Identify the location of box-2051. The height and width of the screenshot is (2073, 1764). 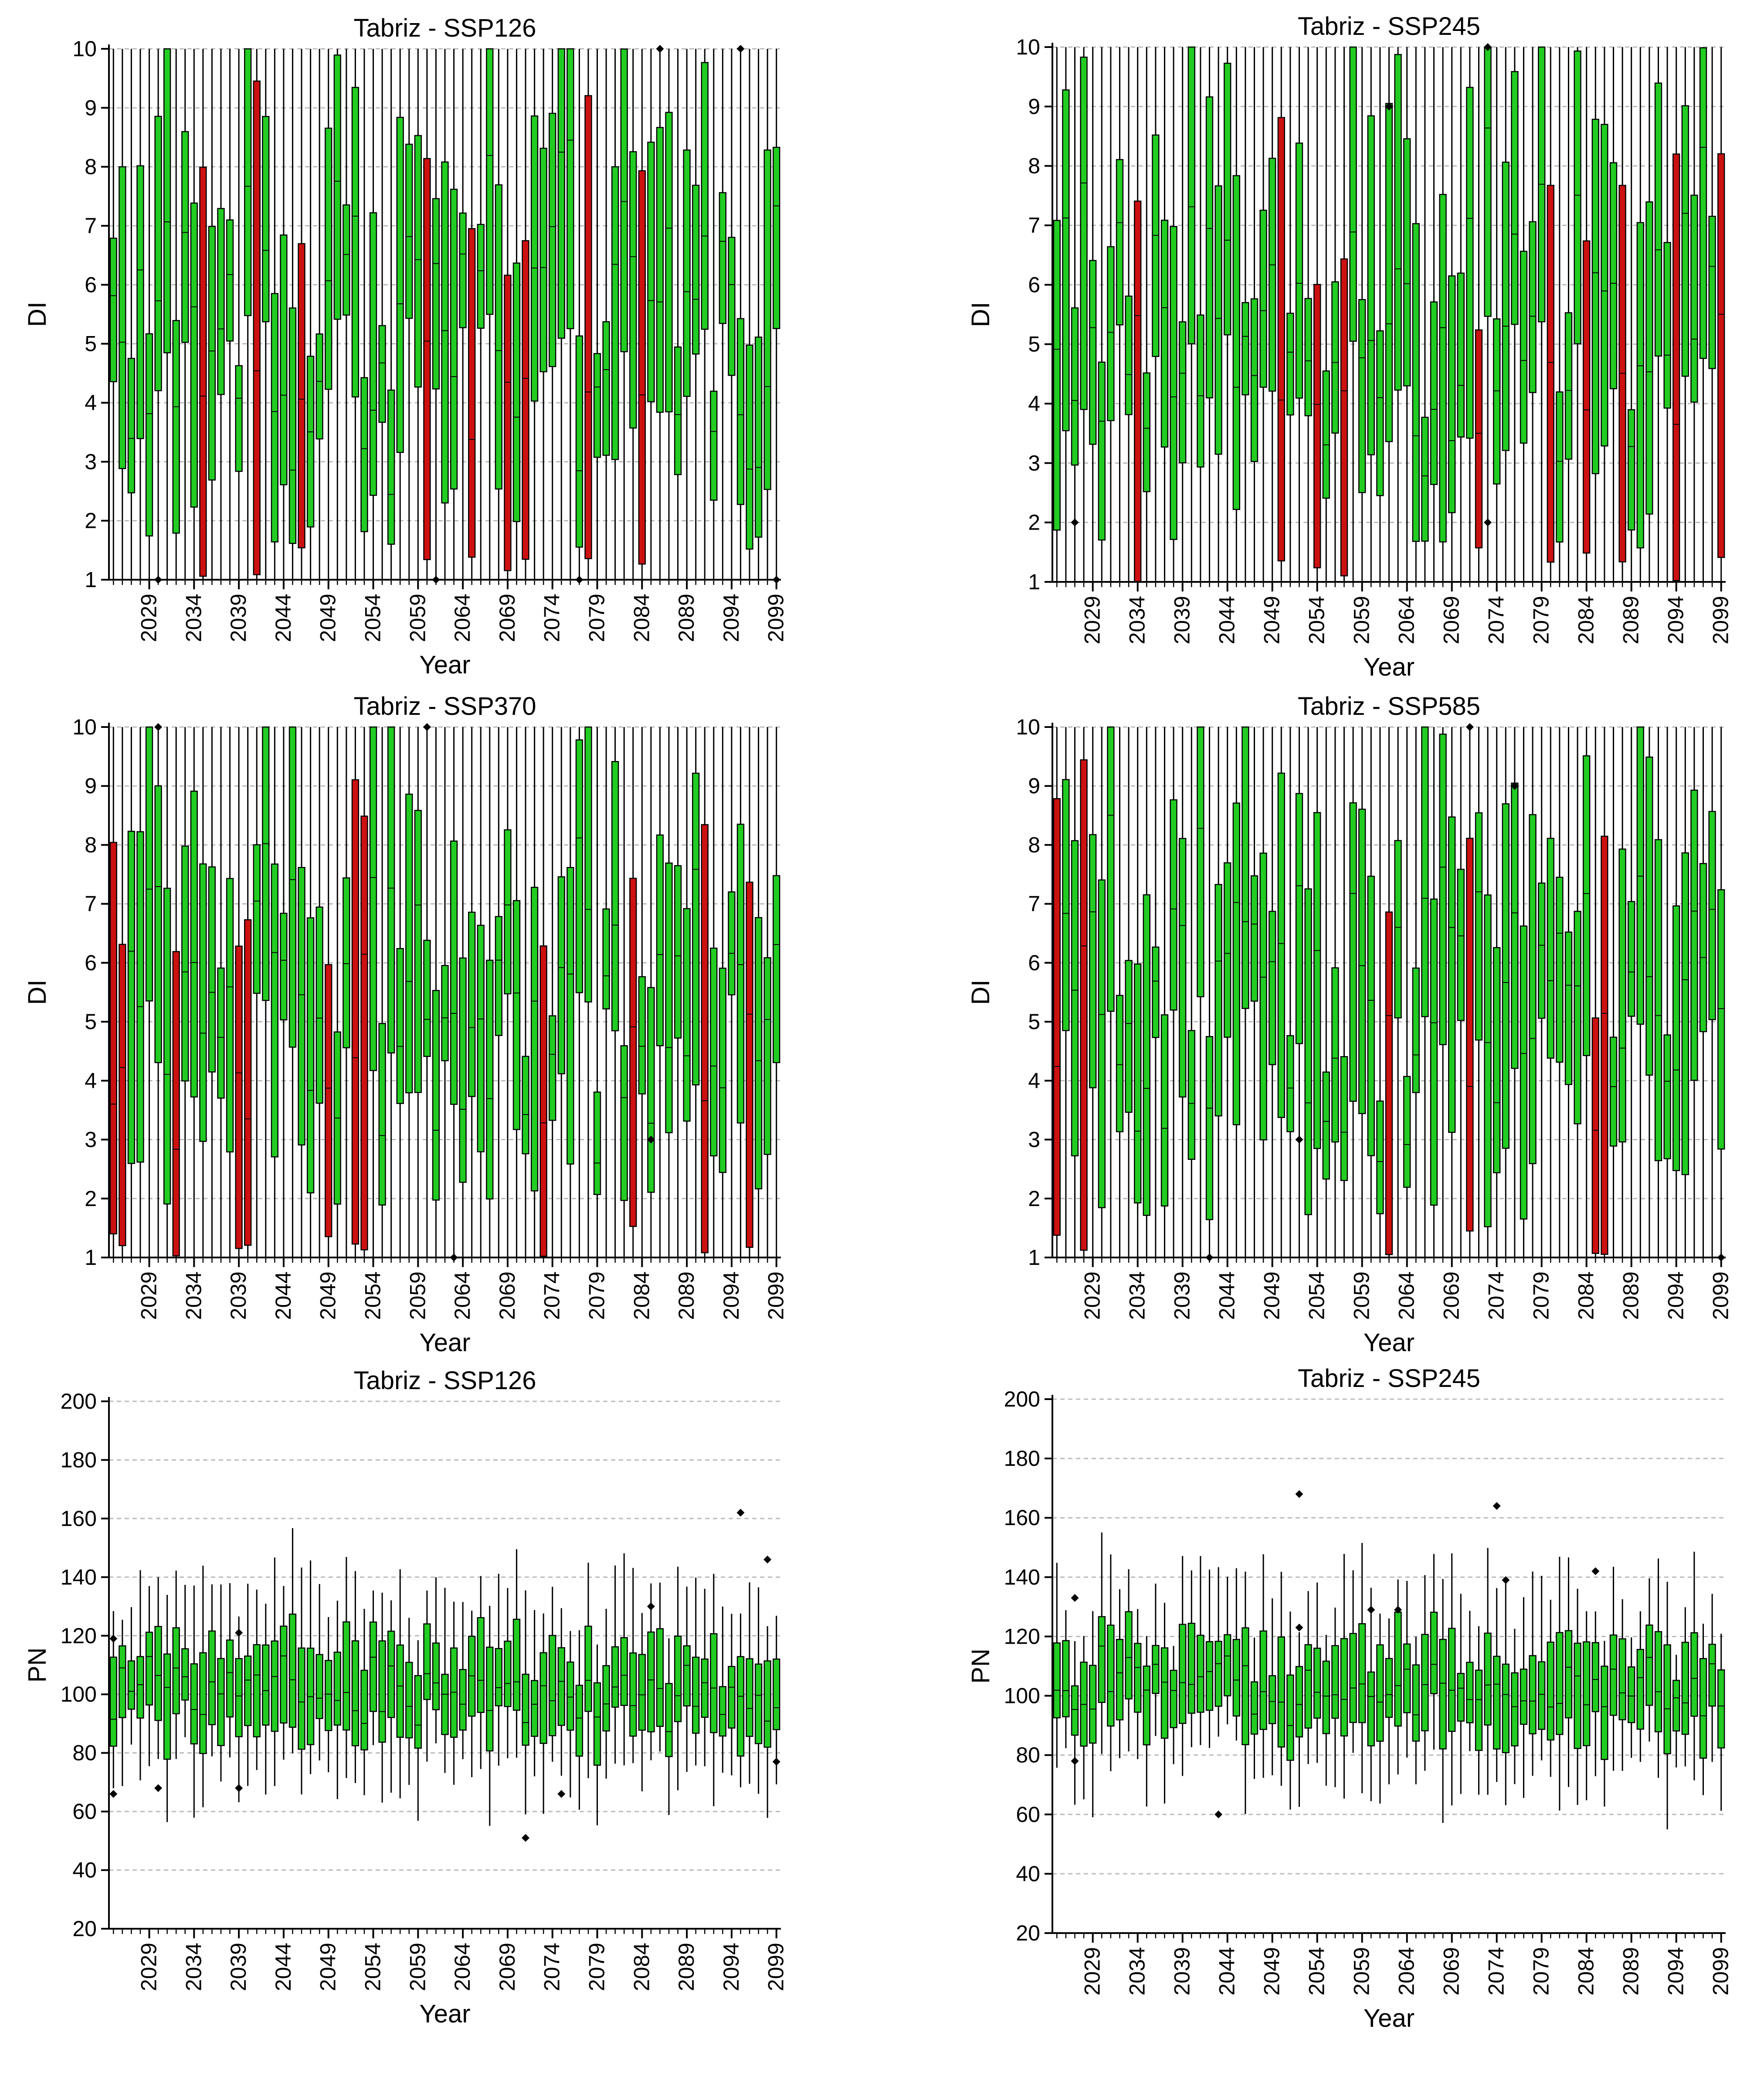
(1290, 1710).